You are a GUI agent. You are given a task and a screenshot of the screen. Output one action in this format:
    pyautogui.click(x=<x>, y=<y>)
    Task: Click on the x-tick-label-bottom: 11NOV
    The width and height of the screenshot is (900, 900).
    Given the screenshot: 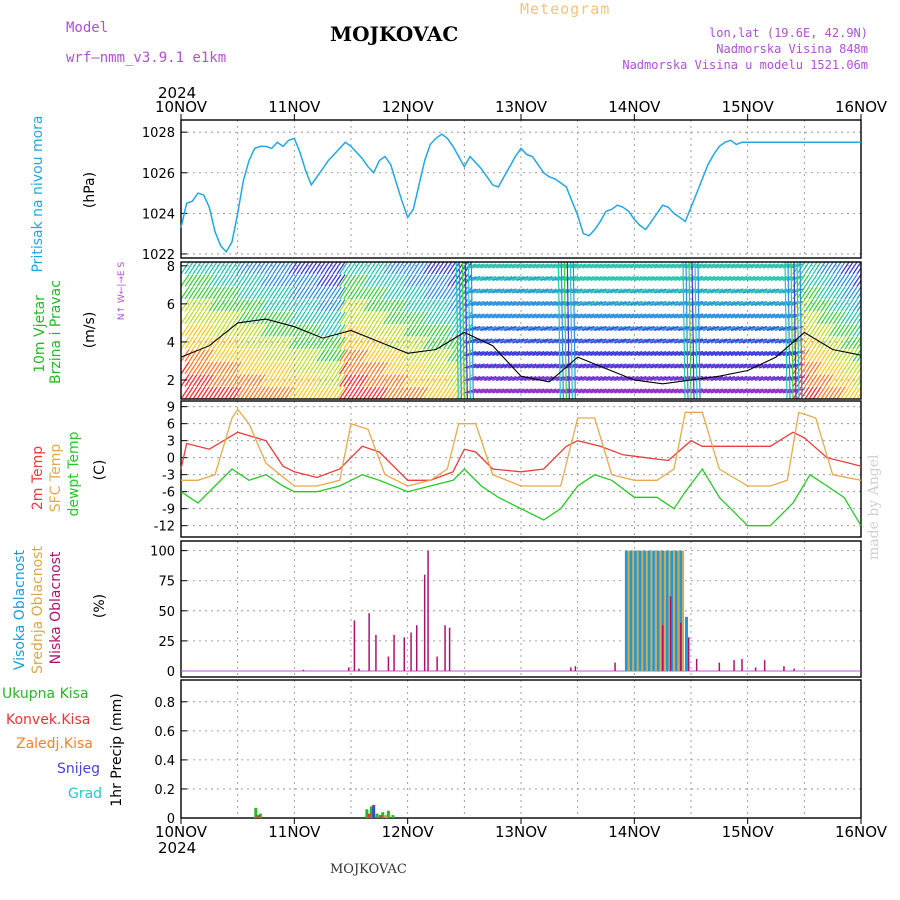 What is the action you would take?
    pyautogui.click(x=294, y=832)
    